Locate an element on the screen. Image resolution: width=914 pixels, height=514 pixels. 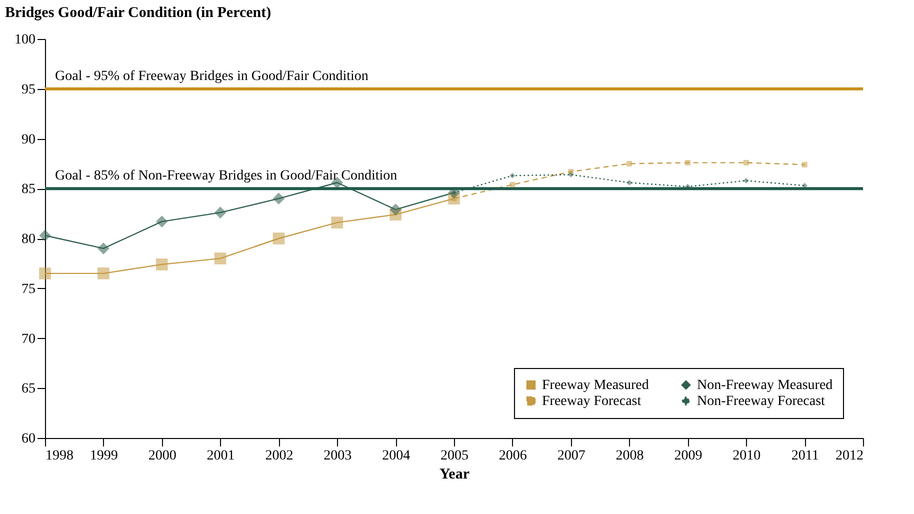
x-tick-label: 2010 is located at coordinates (746, 456).